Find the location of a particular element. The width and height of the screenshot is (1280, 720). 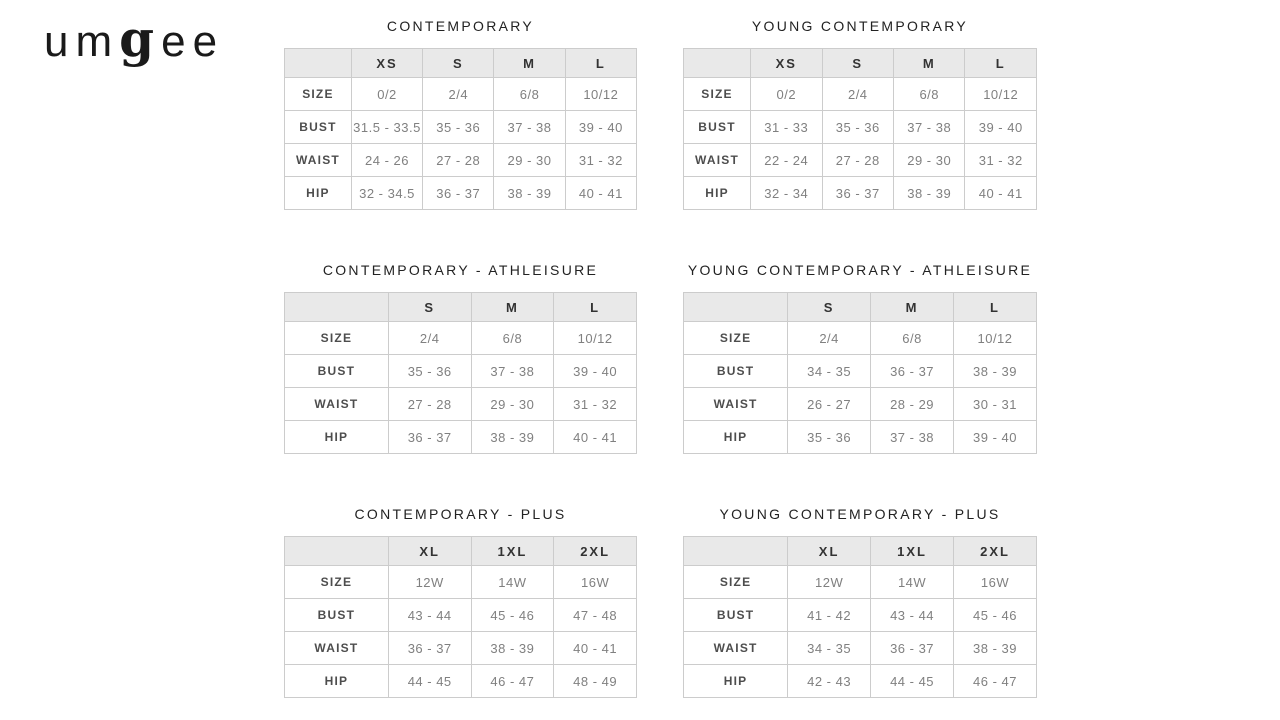

size-column-header: XL is located at coordinates (429, 551).